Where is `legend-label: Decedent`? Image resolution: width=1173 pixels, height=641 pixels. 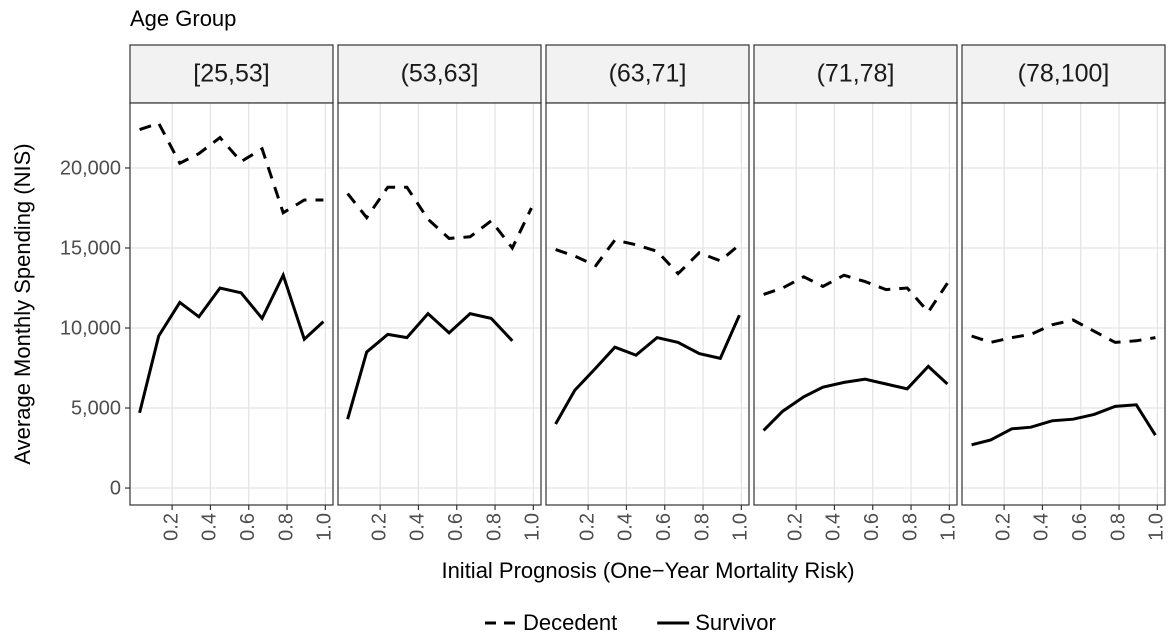
legend-label: Decedent is located at coordinates (570, 622).